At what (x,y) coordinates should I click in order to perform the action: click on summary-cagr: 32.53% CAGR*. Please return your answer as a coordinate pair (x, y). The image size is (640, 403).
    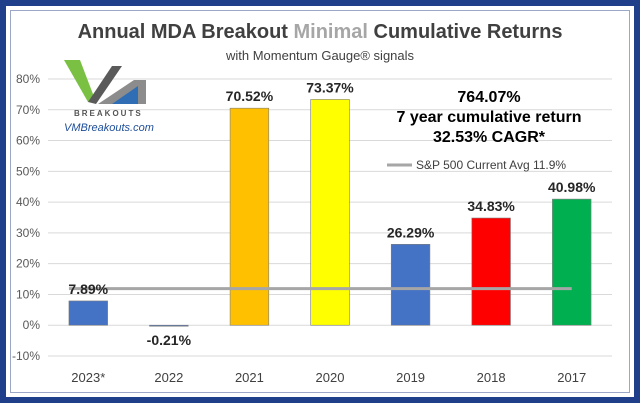
    Looking at the image, I should click on (489, 137).